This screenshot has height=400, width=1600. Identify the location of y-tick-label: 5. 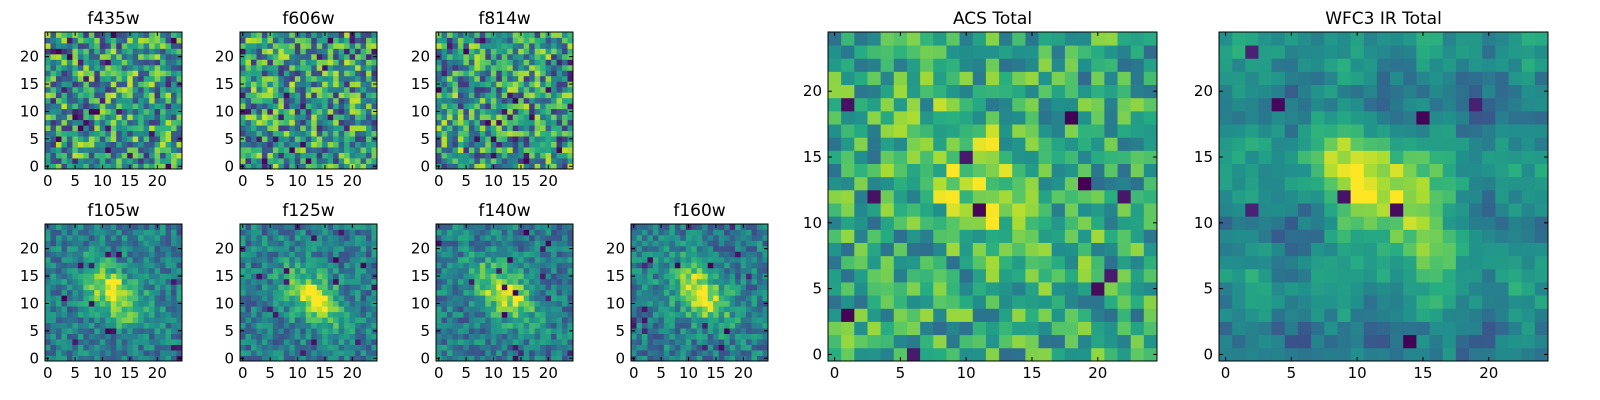
(620, 331).